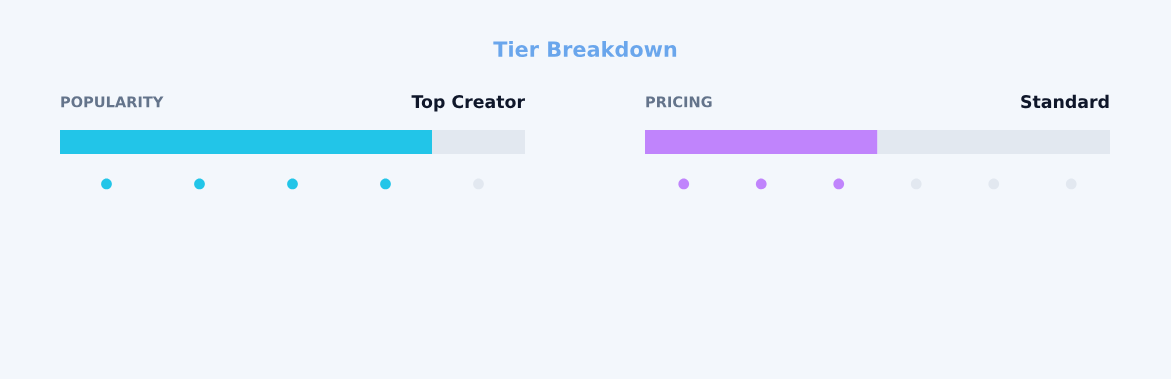 The image size is (1171, 379). What do you see at coordinates (1065, 101) in the screenshot?
I see `chart-subtitle: Standard` at bounding box center [1065, 101].